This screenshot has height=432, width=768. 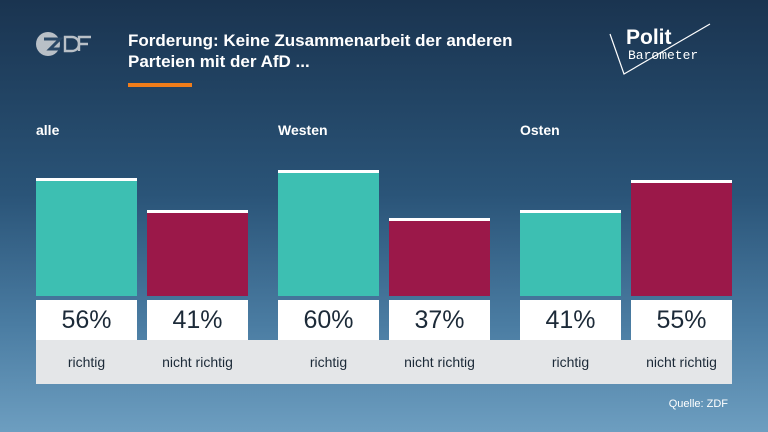 I want to click on category-strip, so click(x=384, y=362).